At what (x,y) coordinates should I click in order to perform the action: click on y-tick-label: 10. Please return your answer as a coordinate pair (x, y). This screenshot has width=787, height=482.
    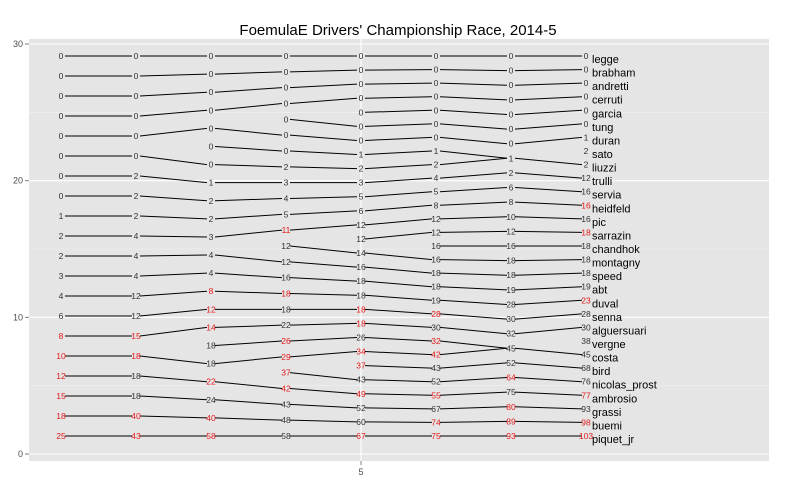
    Looking at the image, I should click on (18, 317).